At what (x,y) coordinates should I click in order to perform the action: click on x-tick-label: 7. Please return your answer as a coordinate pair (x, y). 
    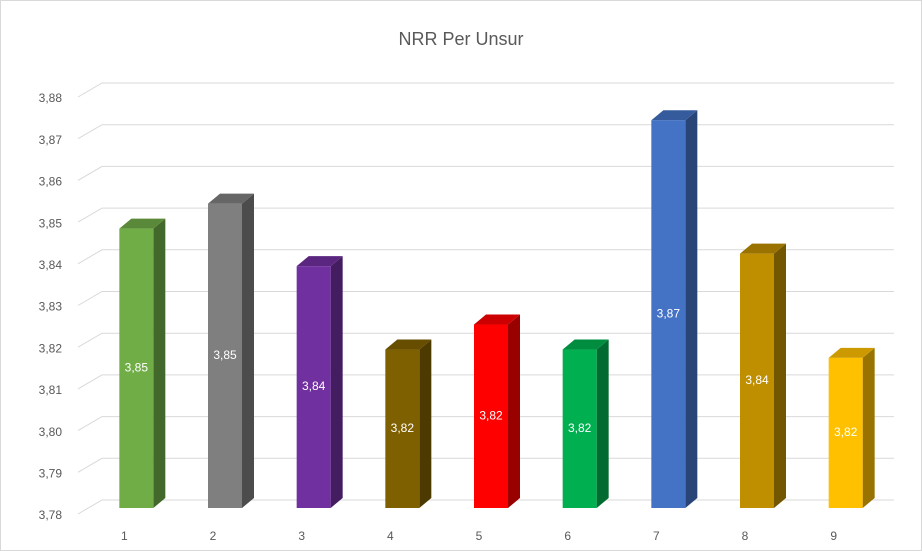
    Looking at the image, I should click on (656, 536).